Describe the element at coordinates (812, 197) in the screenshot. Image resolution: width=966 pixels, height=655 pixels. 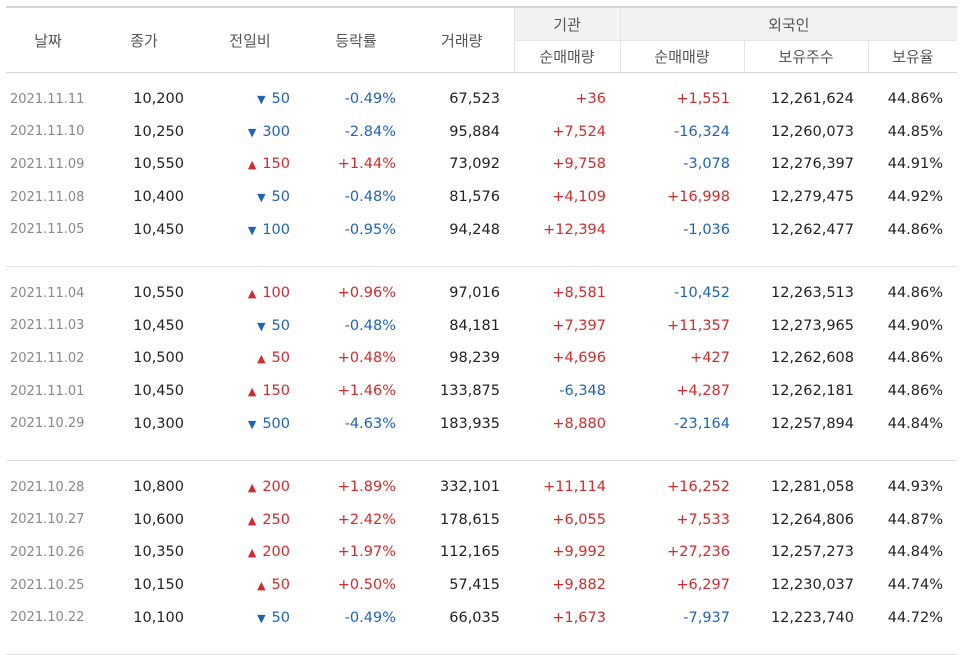
I see `cell-holdings: 12,279,475` at that location.